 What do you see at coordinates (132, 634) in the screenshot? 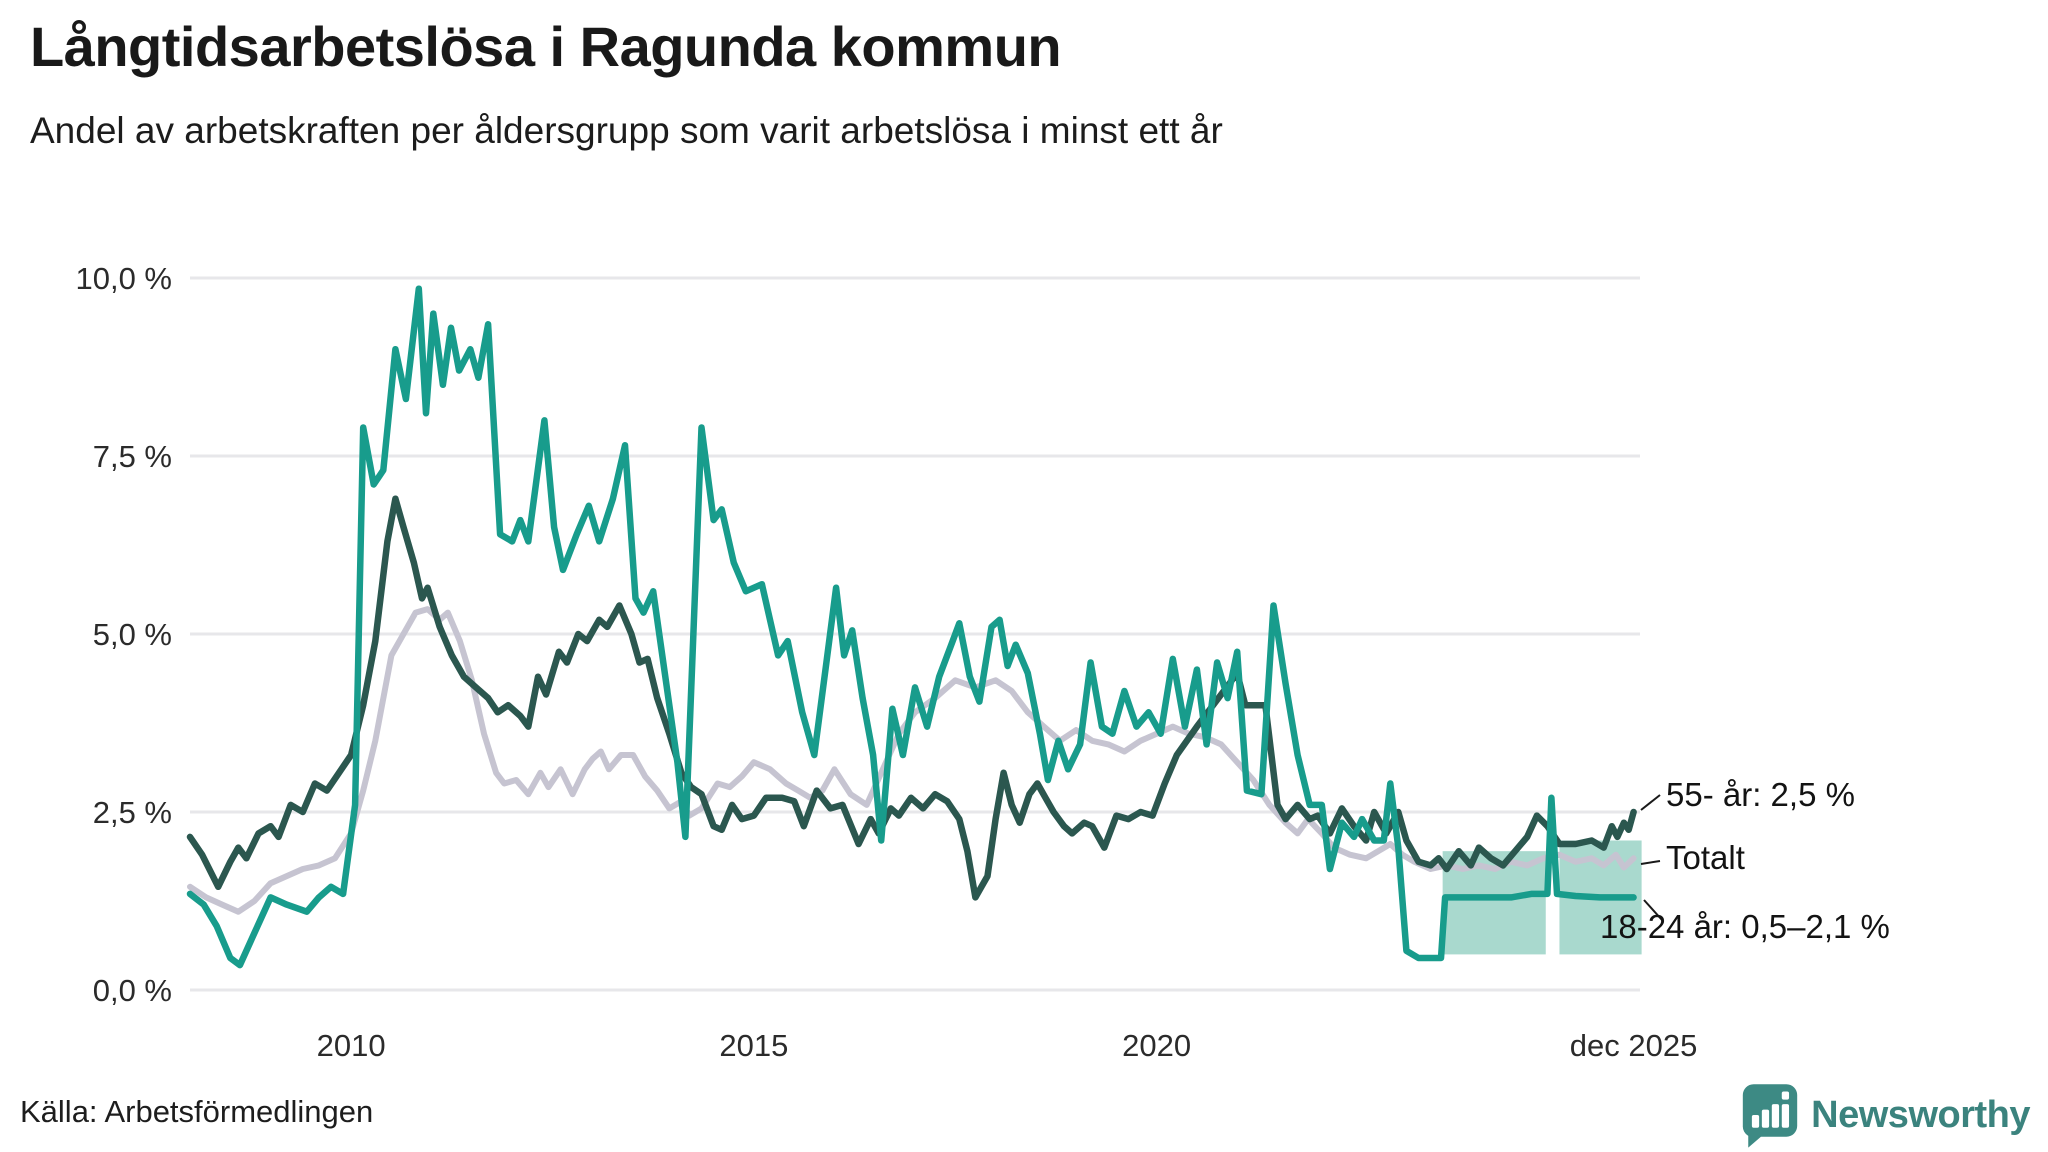
I see `y-tick-label: 5,0 %` at bounding box center [132, 634].